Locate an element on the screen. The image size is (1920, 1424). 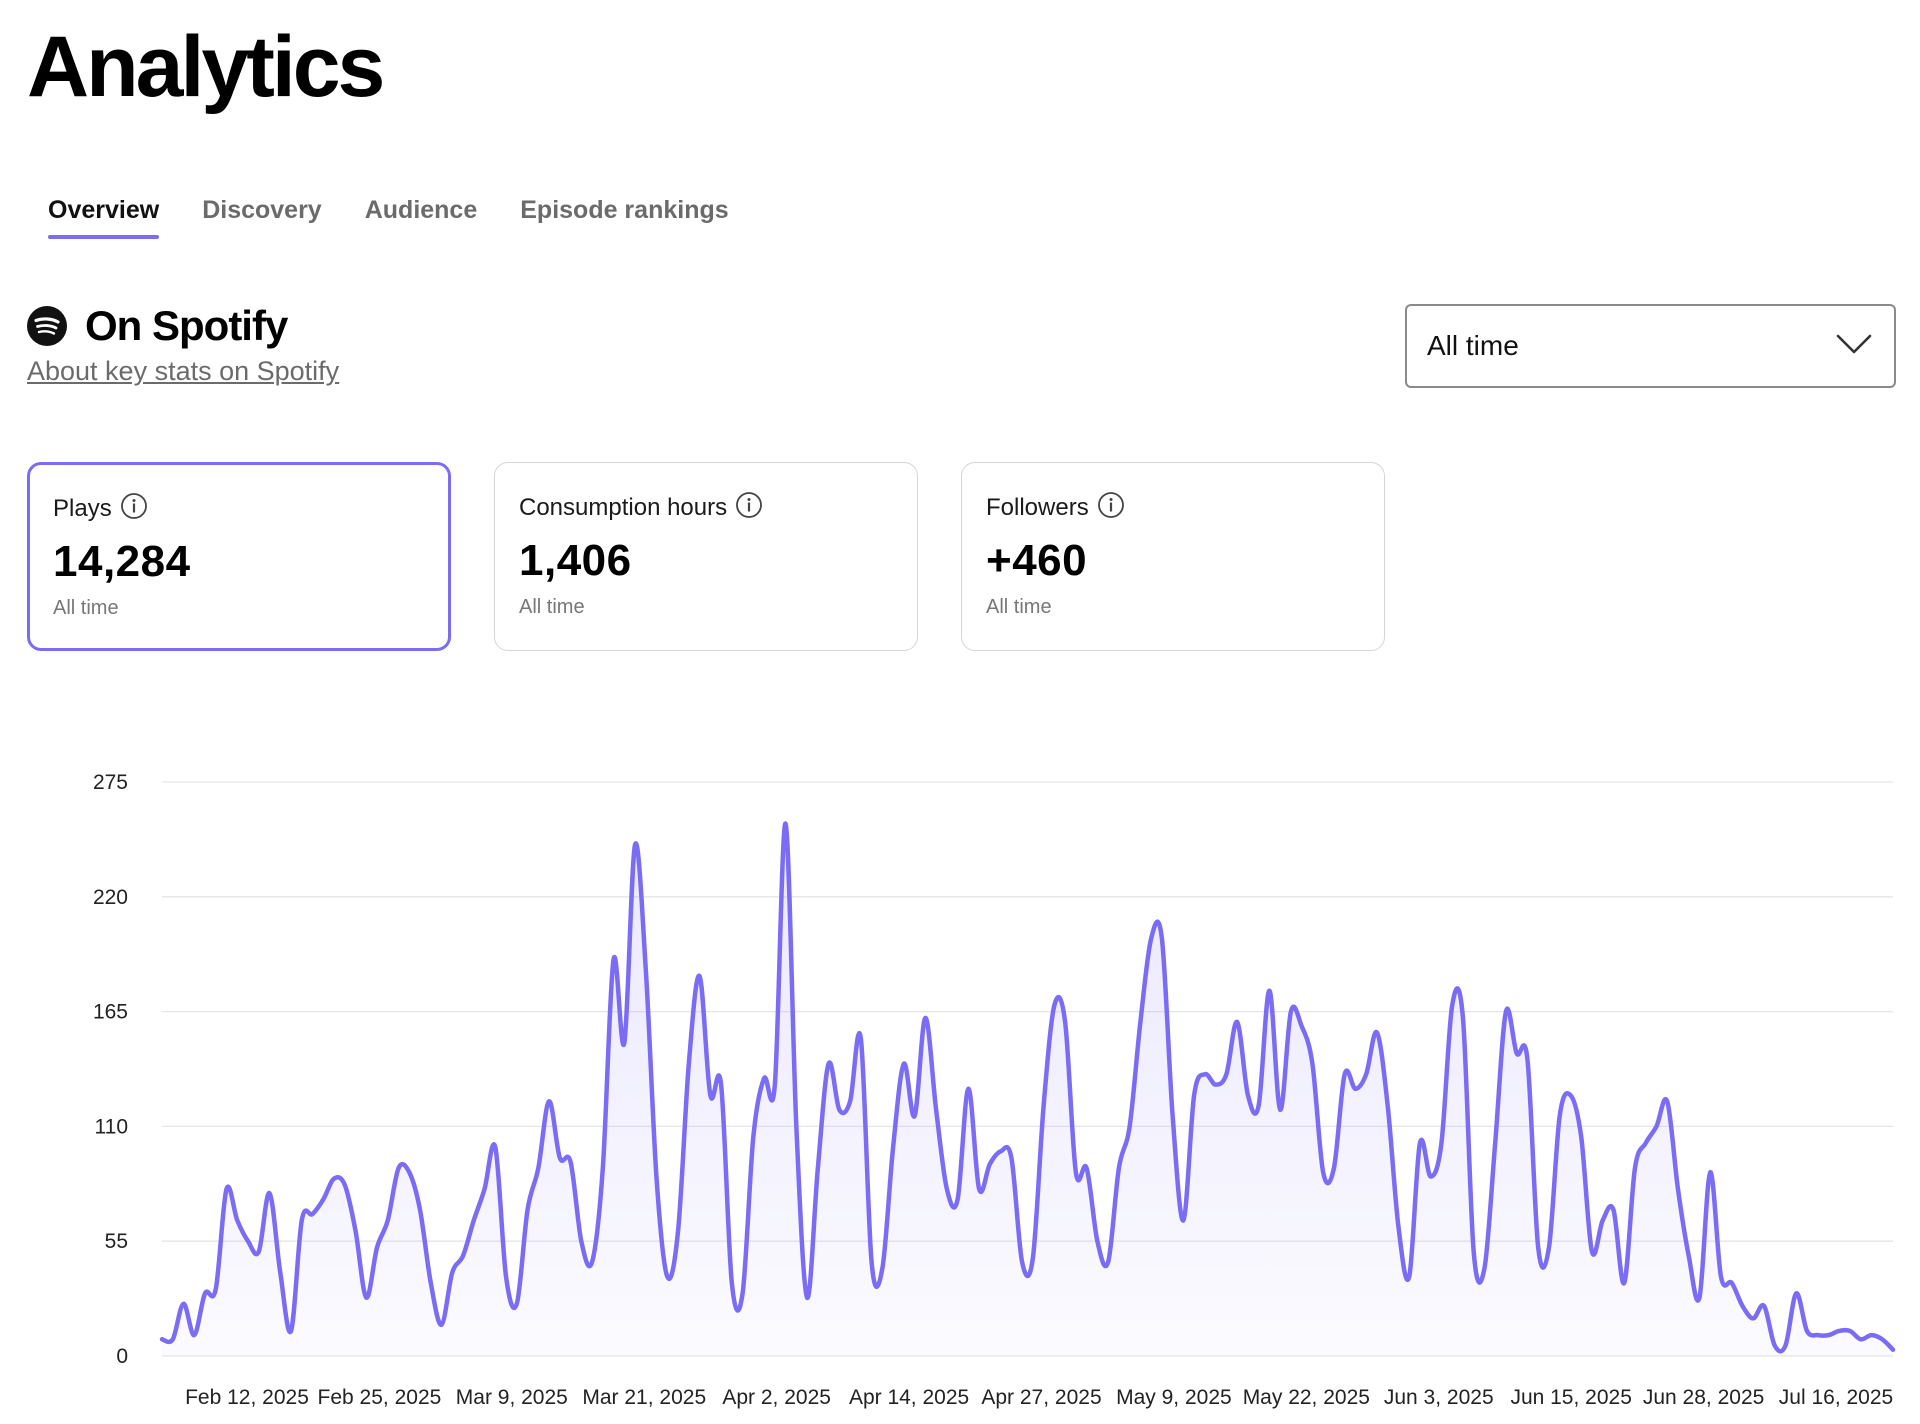
x-tick-label: May 9, 2025 is located at coordinates (1174, 1397).